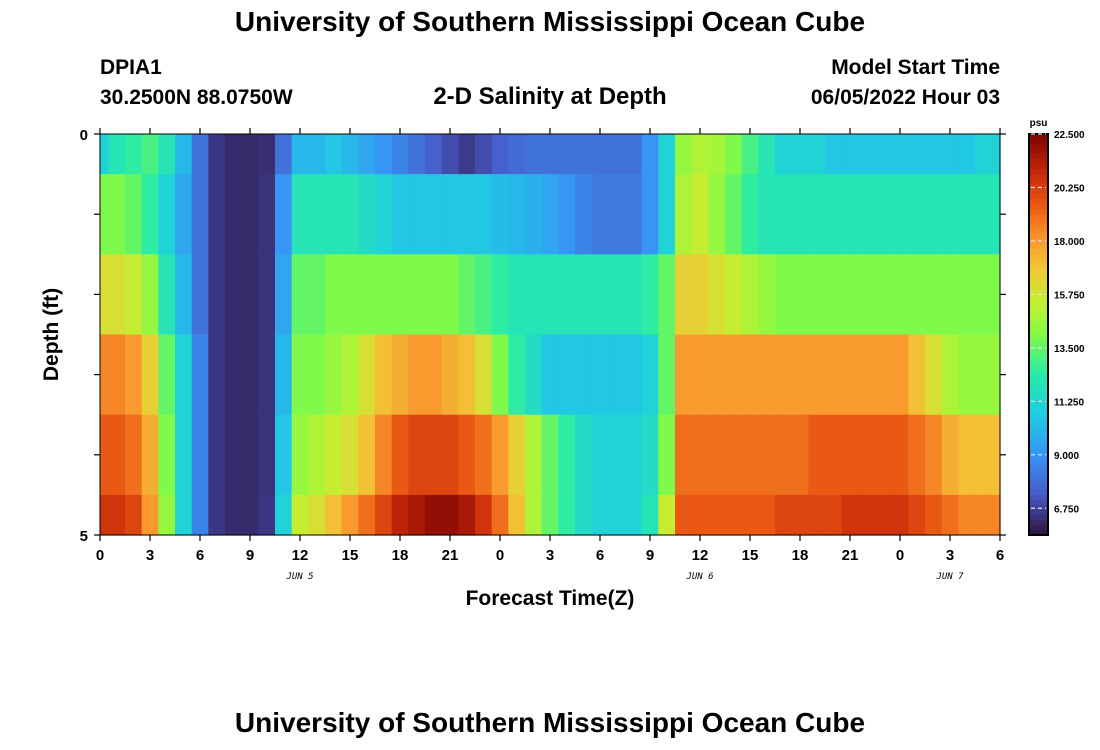 The height and width of the screenshot is (750, 1100). What do you see at coordinates (550, 598) in the screenshot?
I see `x-axis-title: Forecast Time(Z)` at bounding box center [550, 598].